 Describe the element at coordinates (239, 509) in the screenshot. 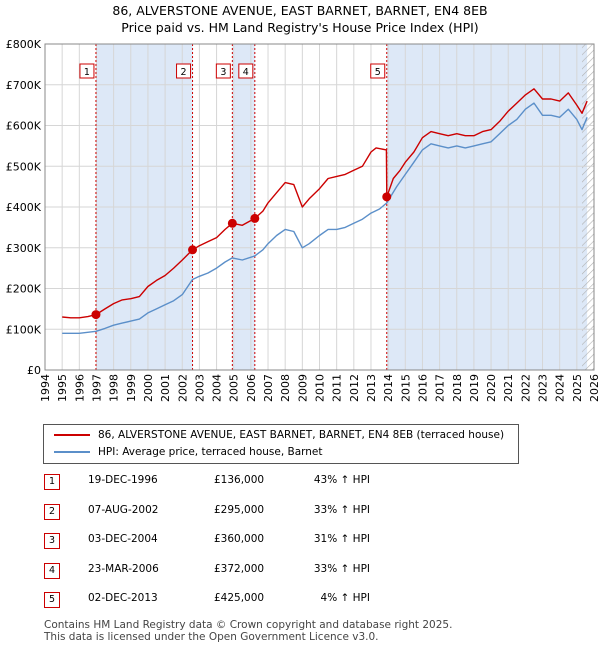

I see `sale-row-price: £295,000` at that location.